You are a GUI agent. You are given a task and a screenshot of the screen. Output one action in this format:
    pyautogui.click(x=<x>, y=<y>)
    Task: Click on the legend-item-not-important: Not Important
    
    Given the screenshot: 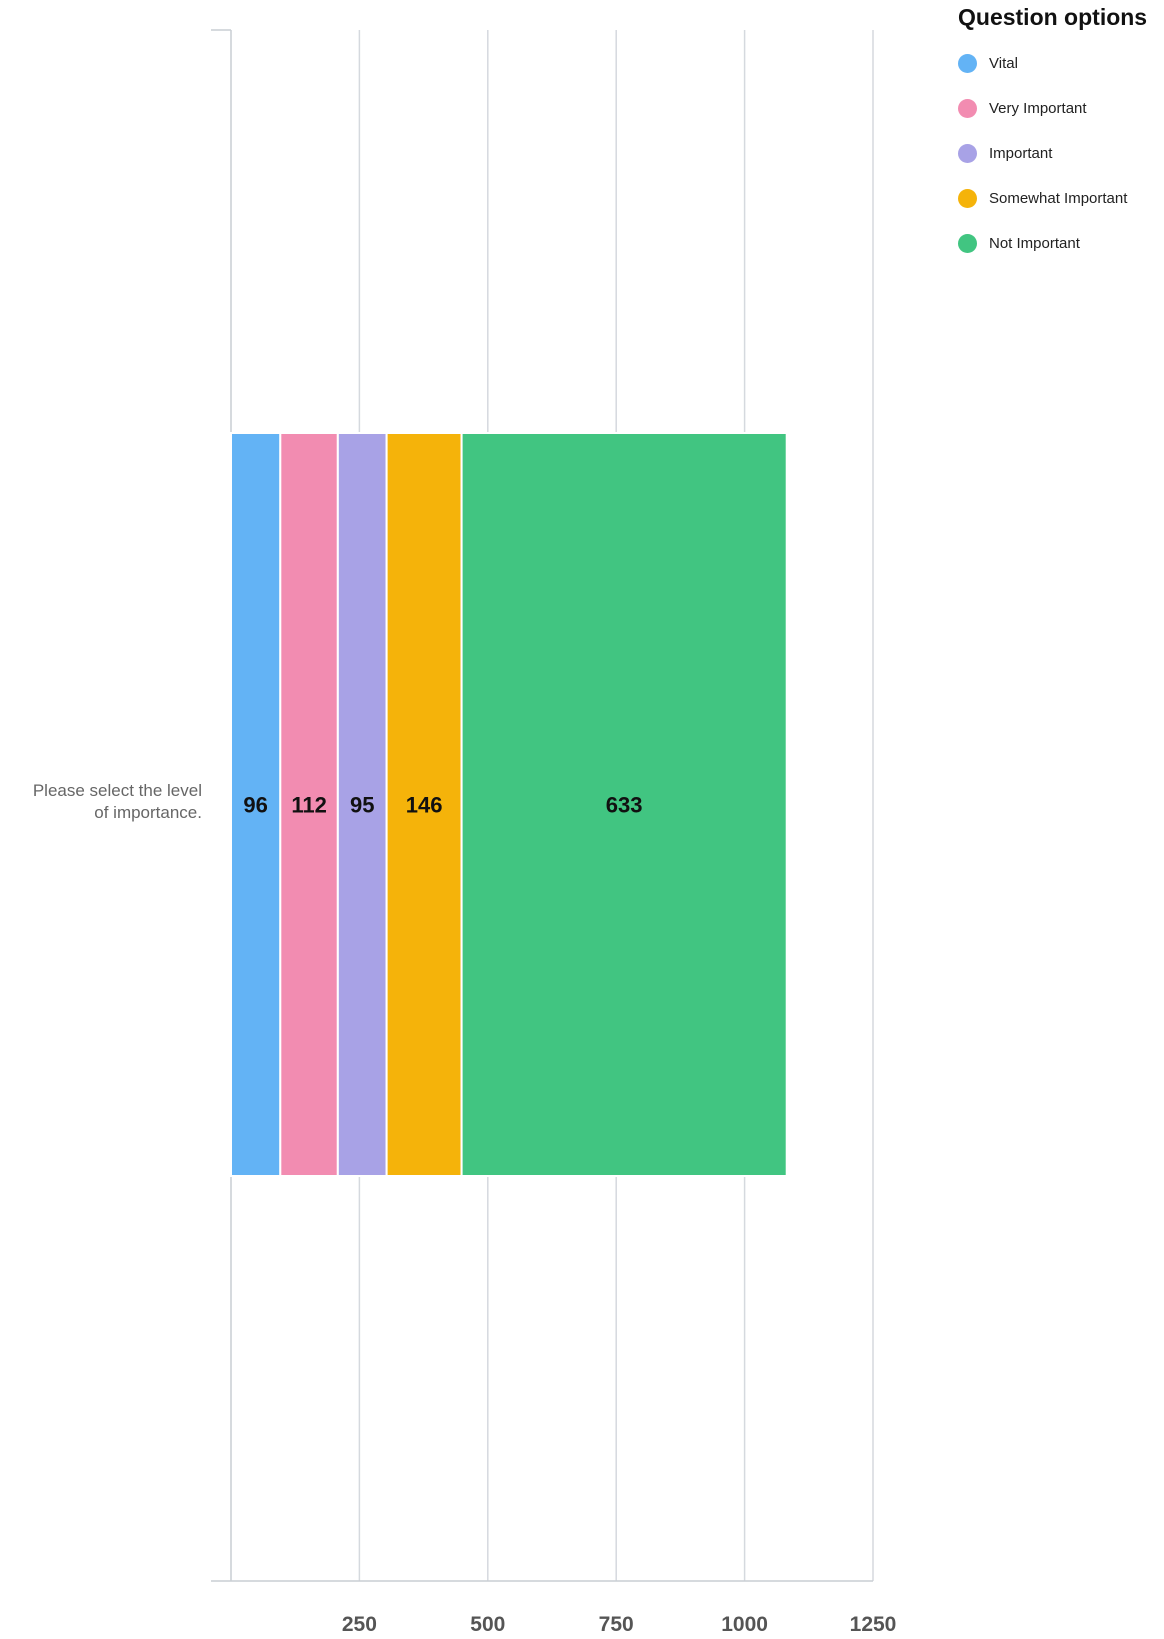 What is the action you would take?
    pyautogui.click(x=1058, y=243)
    